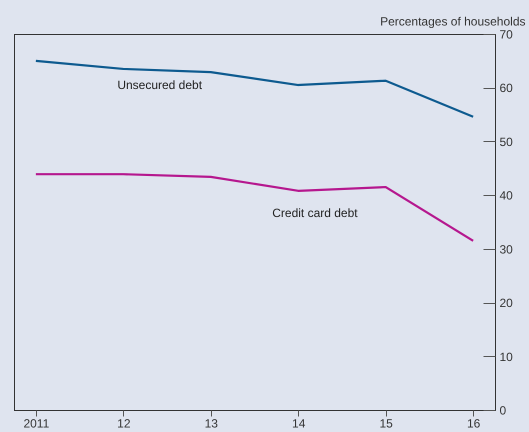  Describe the element at coordinates (211, 423) in the screenshot. I see `x-tick-label: 13` at that location.